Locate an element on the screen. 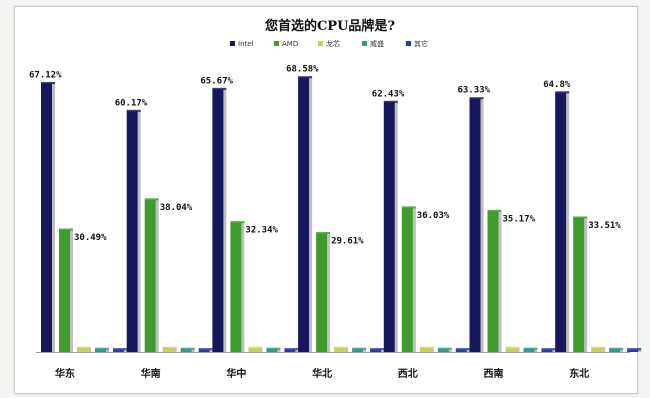 This screenshot has width=650, height=398. category-labels: 华东 华南 华中 华北 西北 西南 东北 is located at coordinates (322, 373).